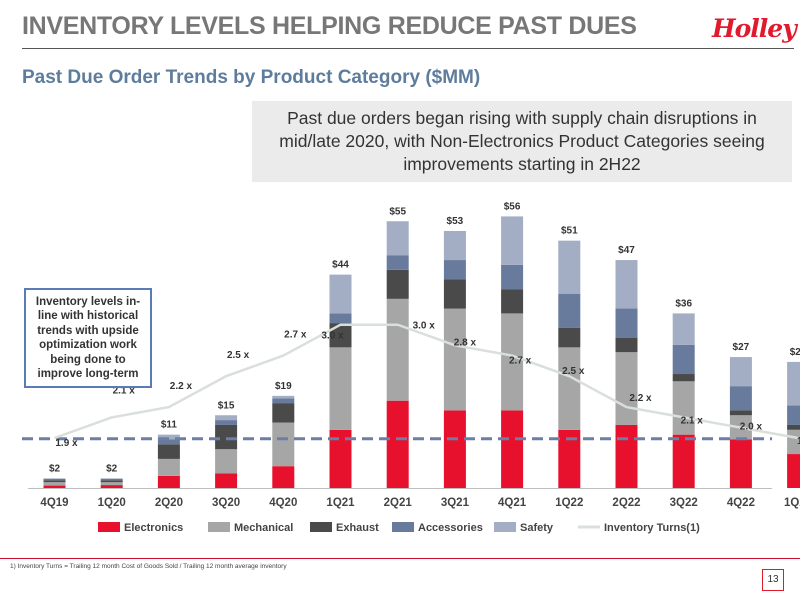 This screenshot has height=600, width=800. What do you see at coordinates (740, 463) in the screenshot?
I see `bar-electronics-4q22` at bounding box center [740, 463].